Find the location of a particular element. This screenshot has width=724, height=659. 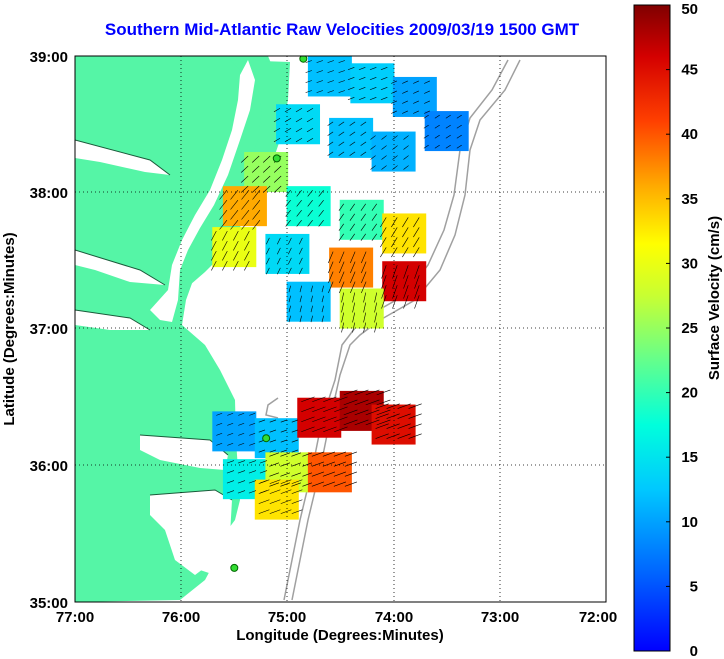

colorbar-tick-label: 0 is located at coordinates (694, 651).